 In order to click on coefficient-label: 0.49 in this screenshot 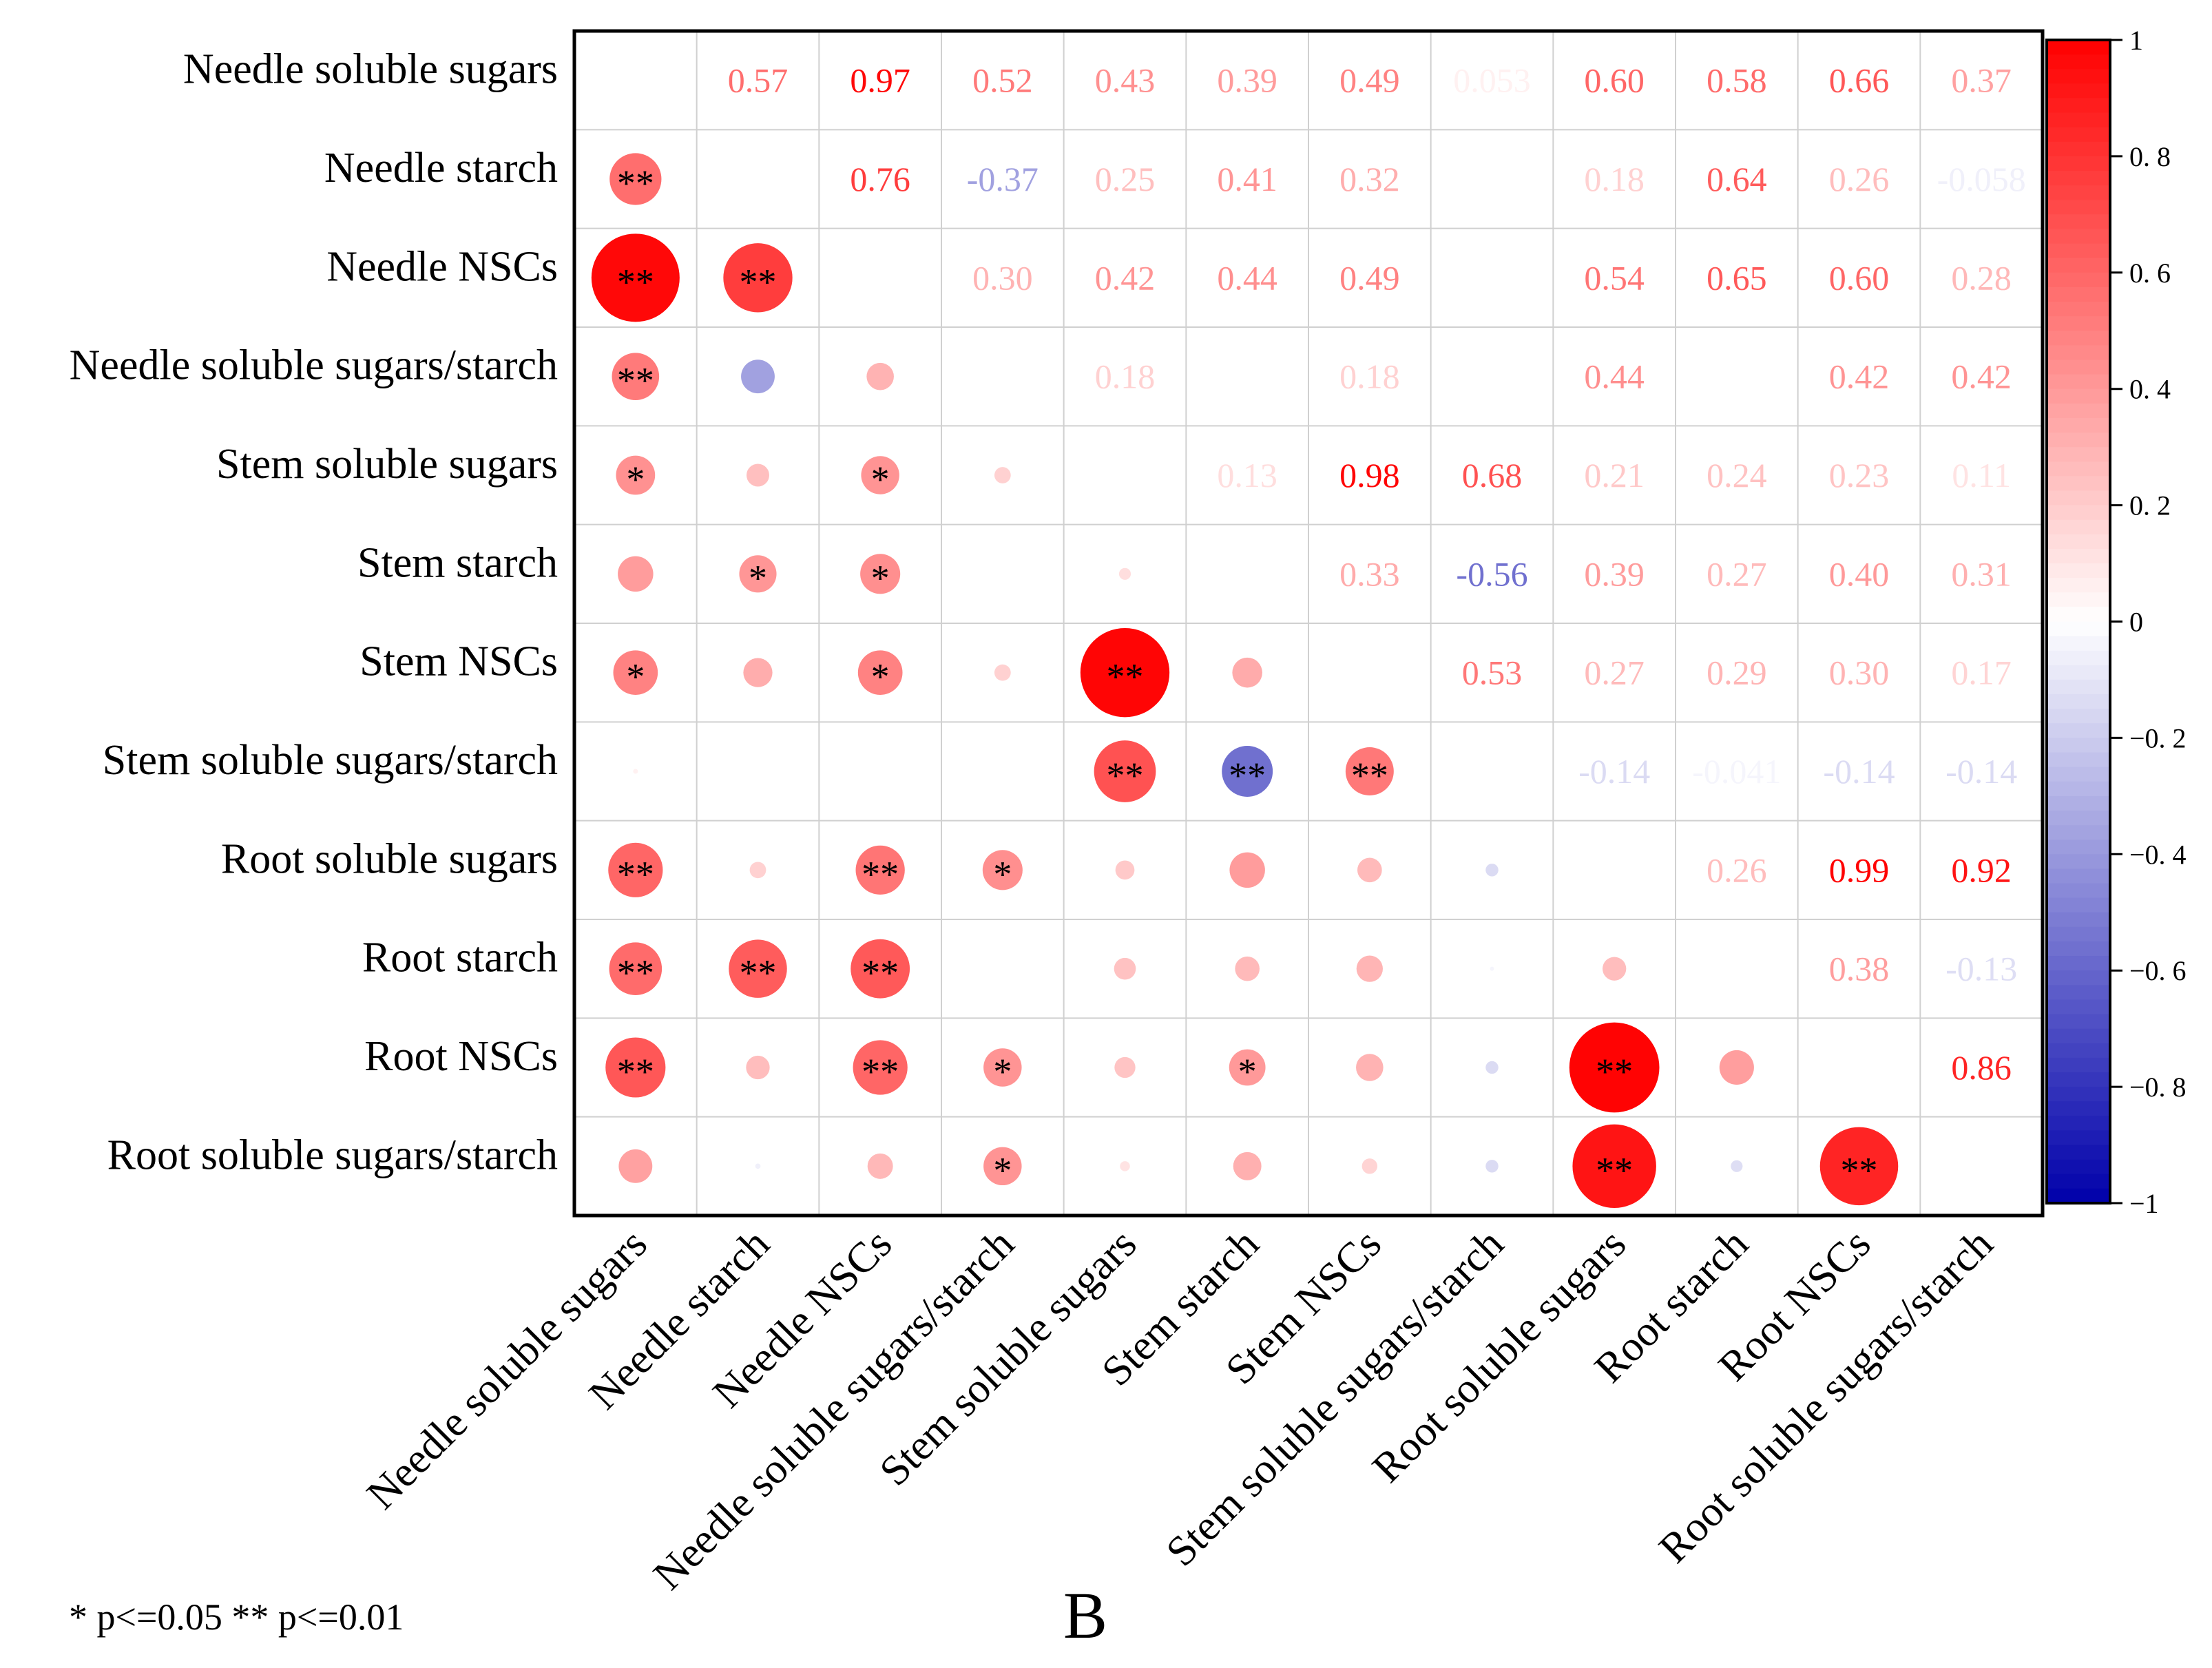, I will do `click(1369, 277)`.